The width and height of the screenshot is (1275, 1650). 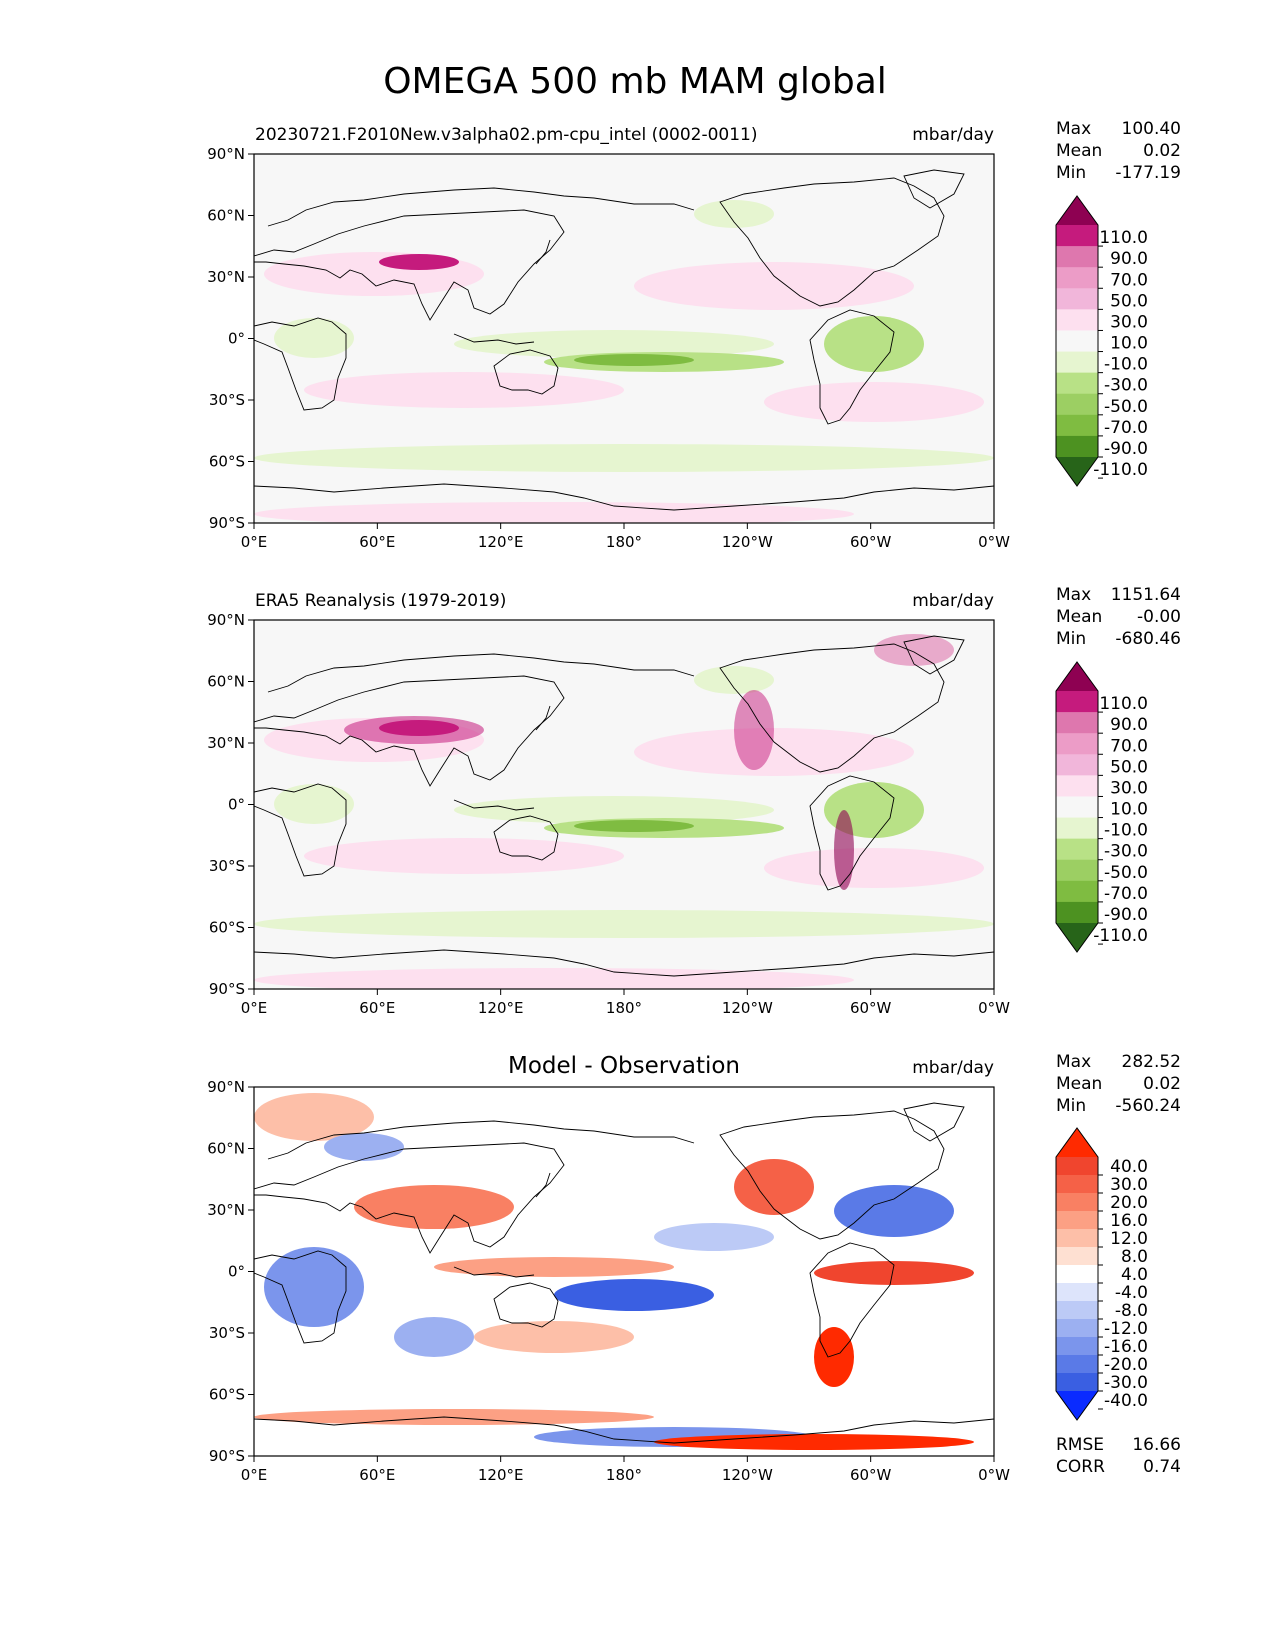 What do you see at coordinates (1129, 767) in the screenshot?
I see `colorbar-label: 50.0` at bounding box center [1129, 767].